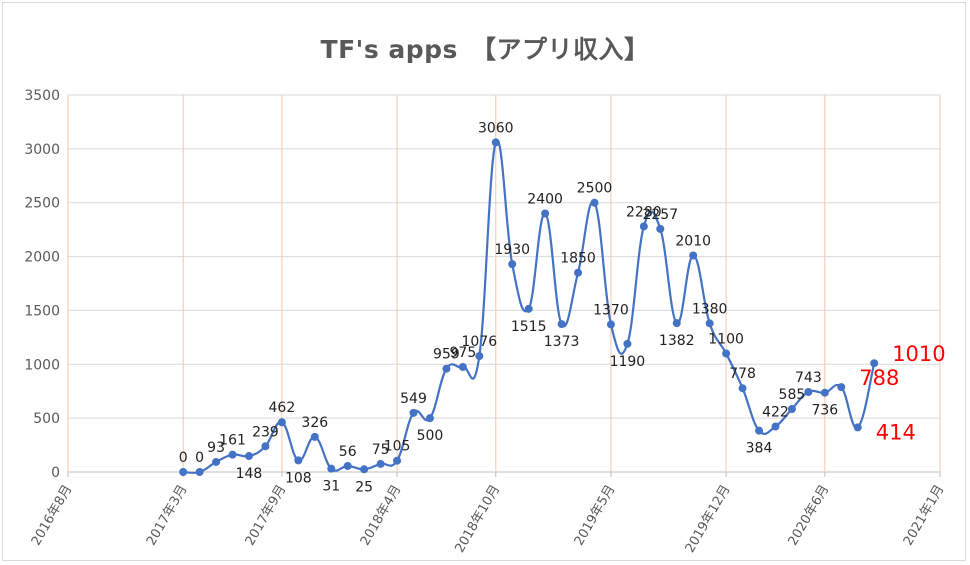 The width and height of the screenshot is (970, 565). I want to click on data-label: 56, so click(348, 452).